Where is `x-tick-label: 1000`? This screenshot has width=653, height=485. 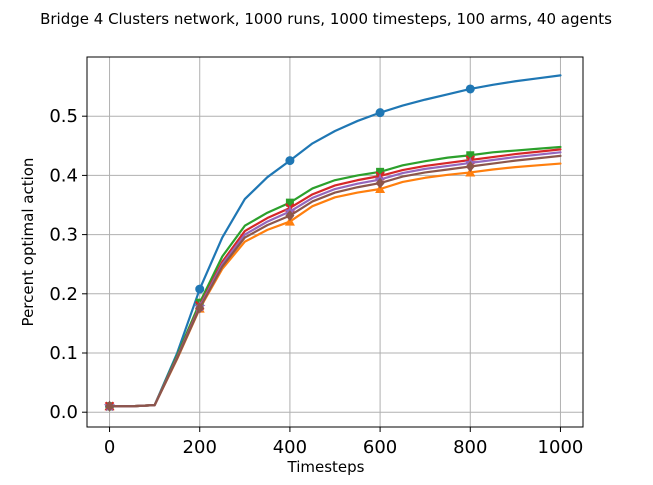
x-tick-label: 1000 is located at coordinates (561, 447).